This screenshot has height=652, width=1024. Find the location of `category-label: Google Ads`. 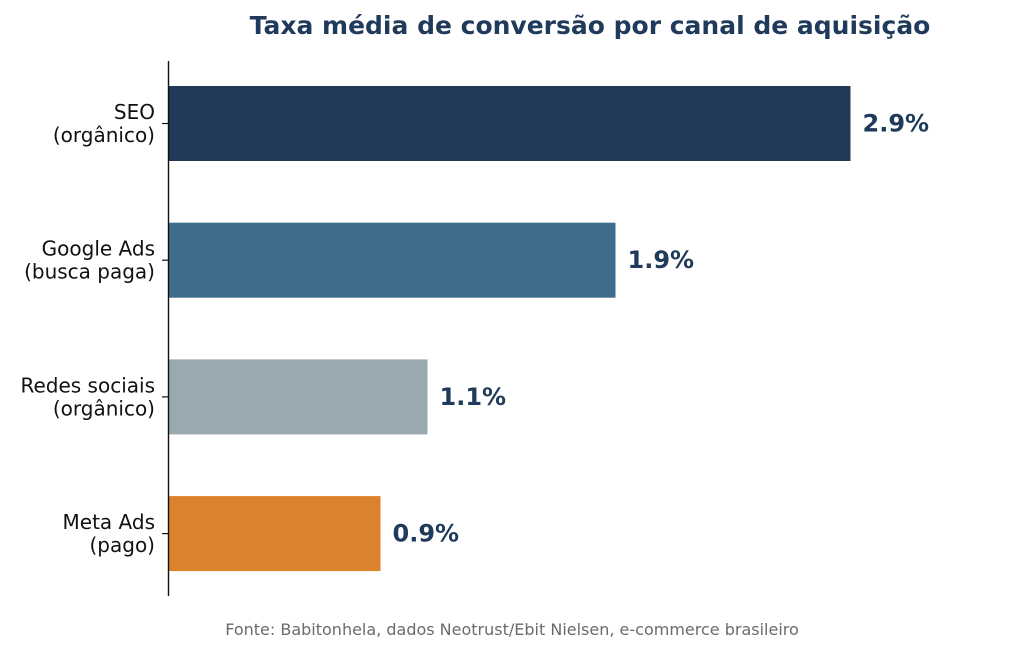

category-label: Google Ads is located at coordinates (98, 249).